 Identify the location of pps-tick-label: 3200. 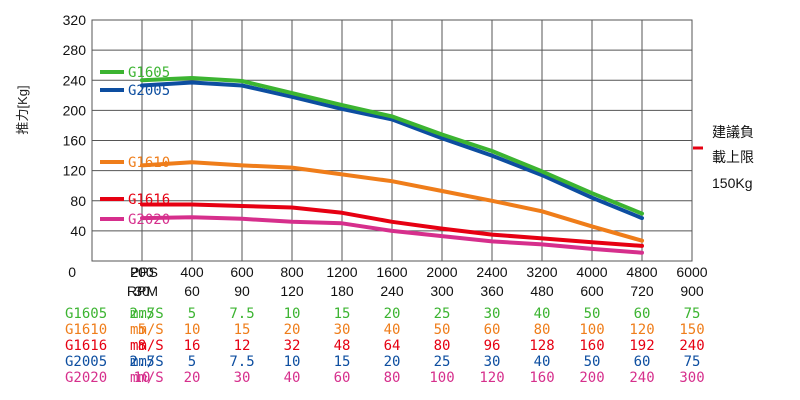
(541, 272).